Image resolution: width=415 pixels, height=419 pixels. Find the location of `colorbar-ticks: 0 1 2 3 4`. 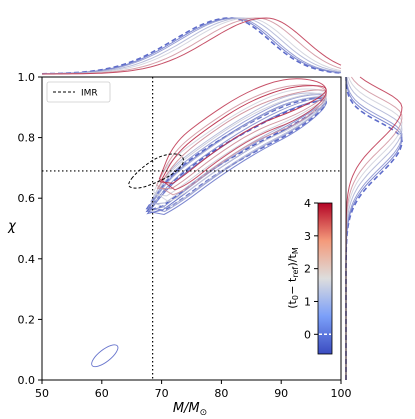

colorbar-ticks: 0 1 2 3 4 is located at coordinates (311, 269).